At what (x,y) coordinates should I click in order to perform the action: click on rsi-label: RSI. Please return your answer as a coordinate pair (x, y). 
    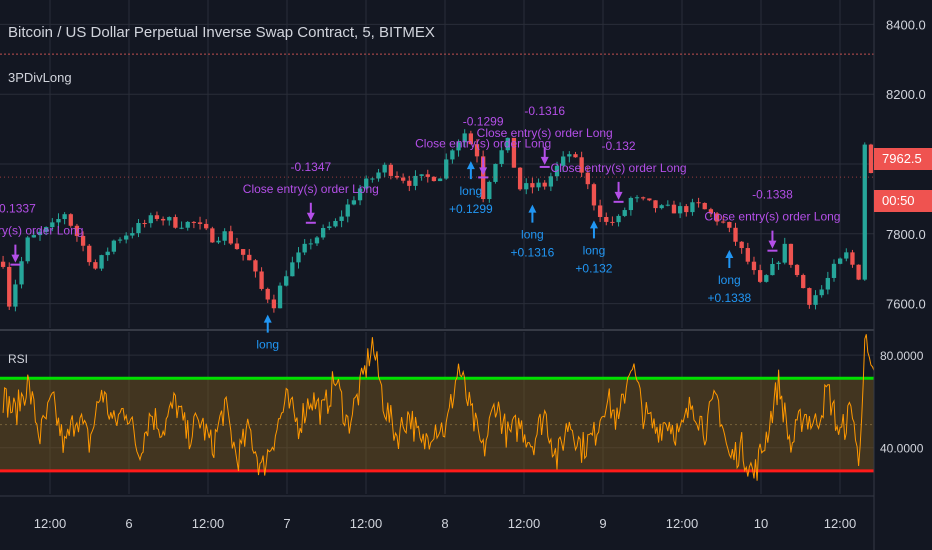
    Looking at the image, I should click on (18, 359).